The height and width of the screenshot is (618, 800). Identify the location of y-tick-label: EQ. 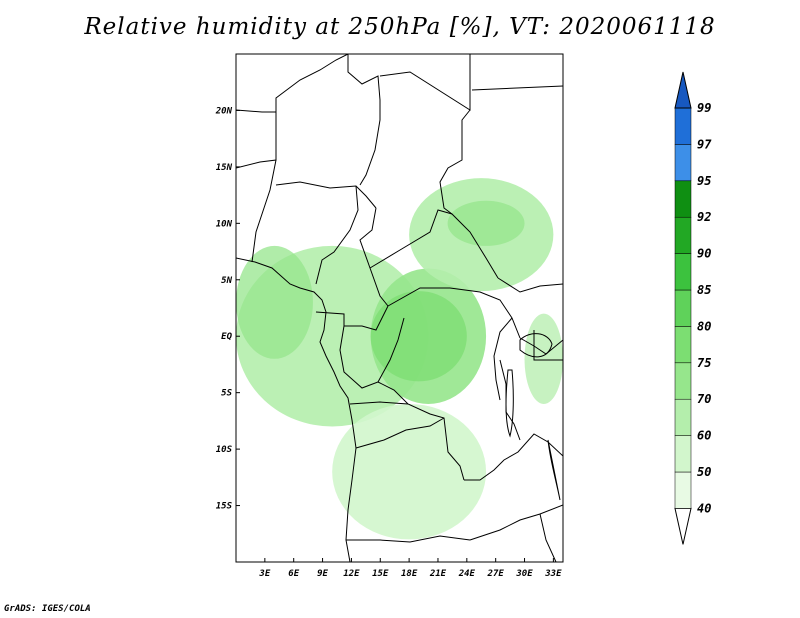
(226, 337).